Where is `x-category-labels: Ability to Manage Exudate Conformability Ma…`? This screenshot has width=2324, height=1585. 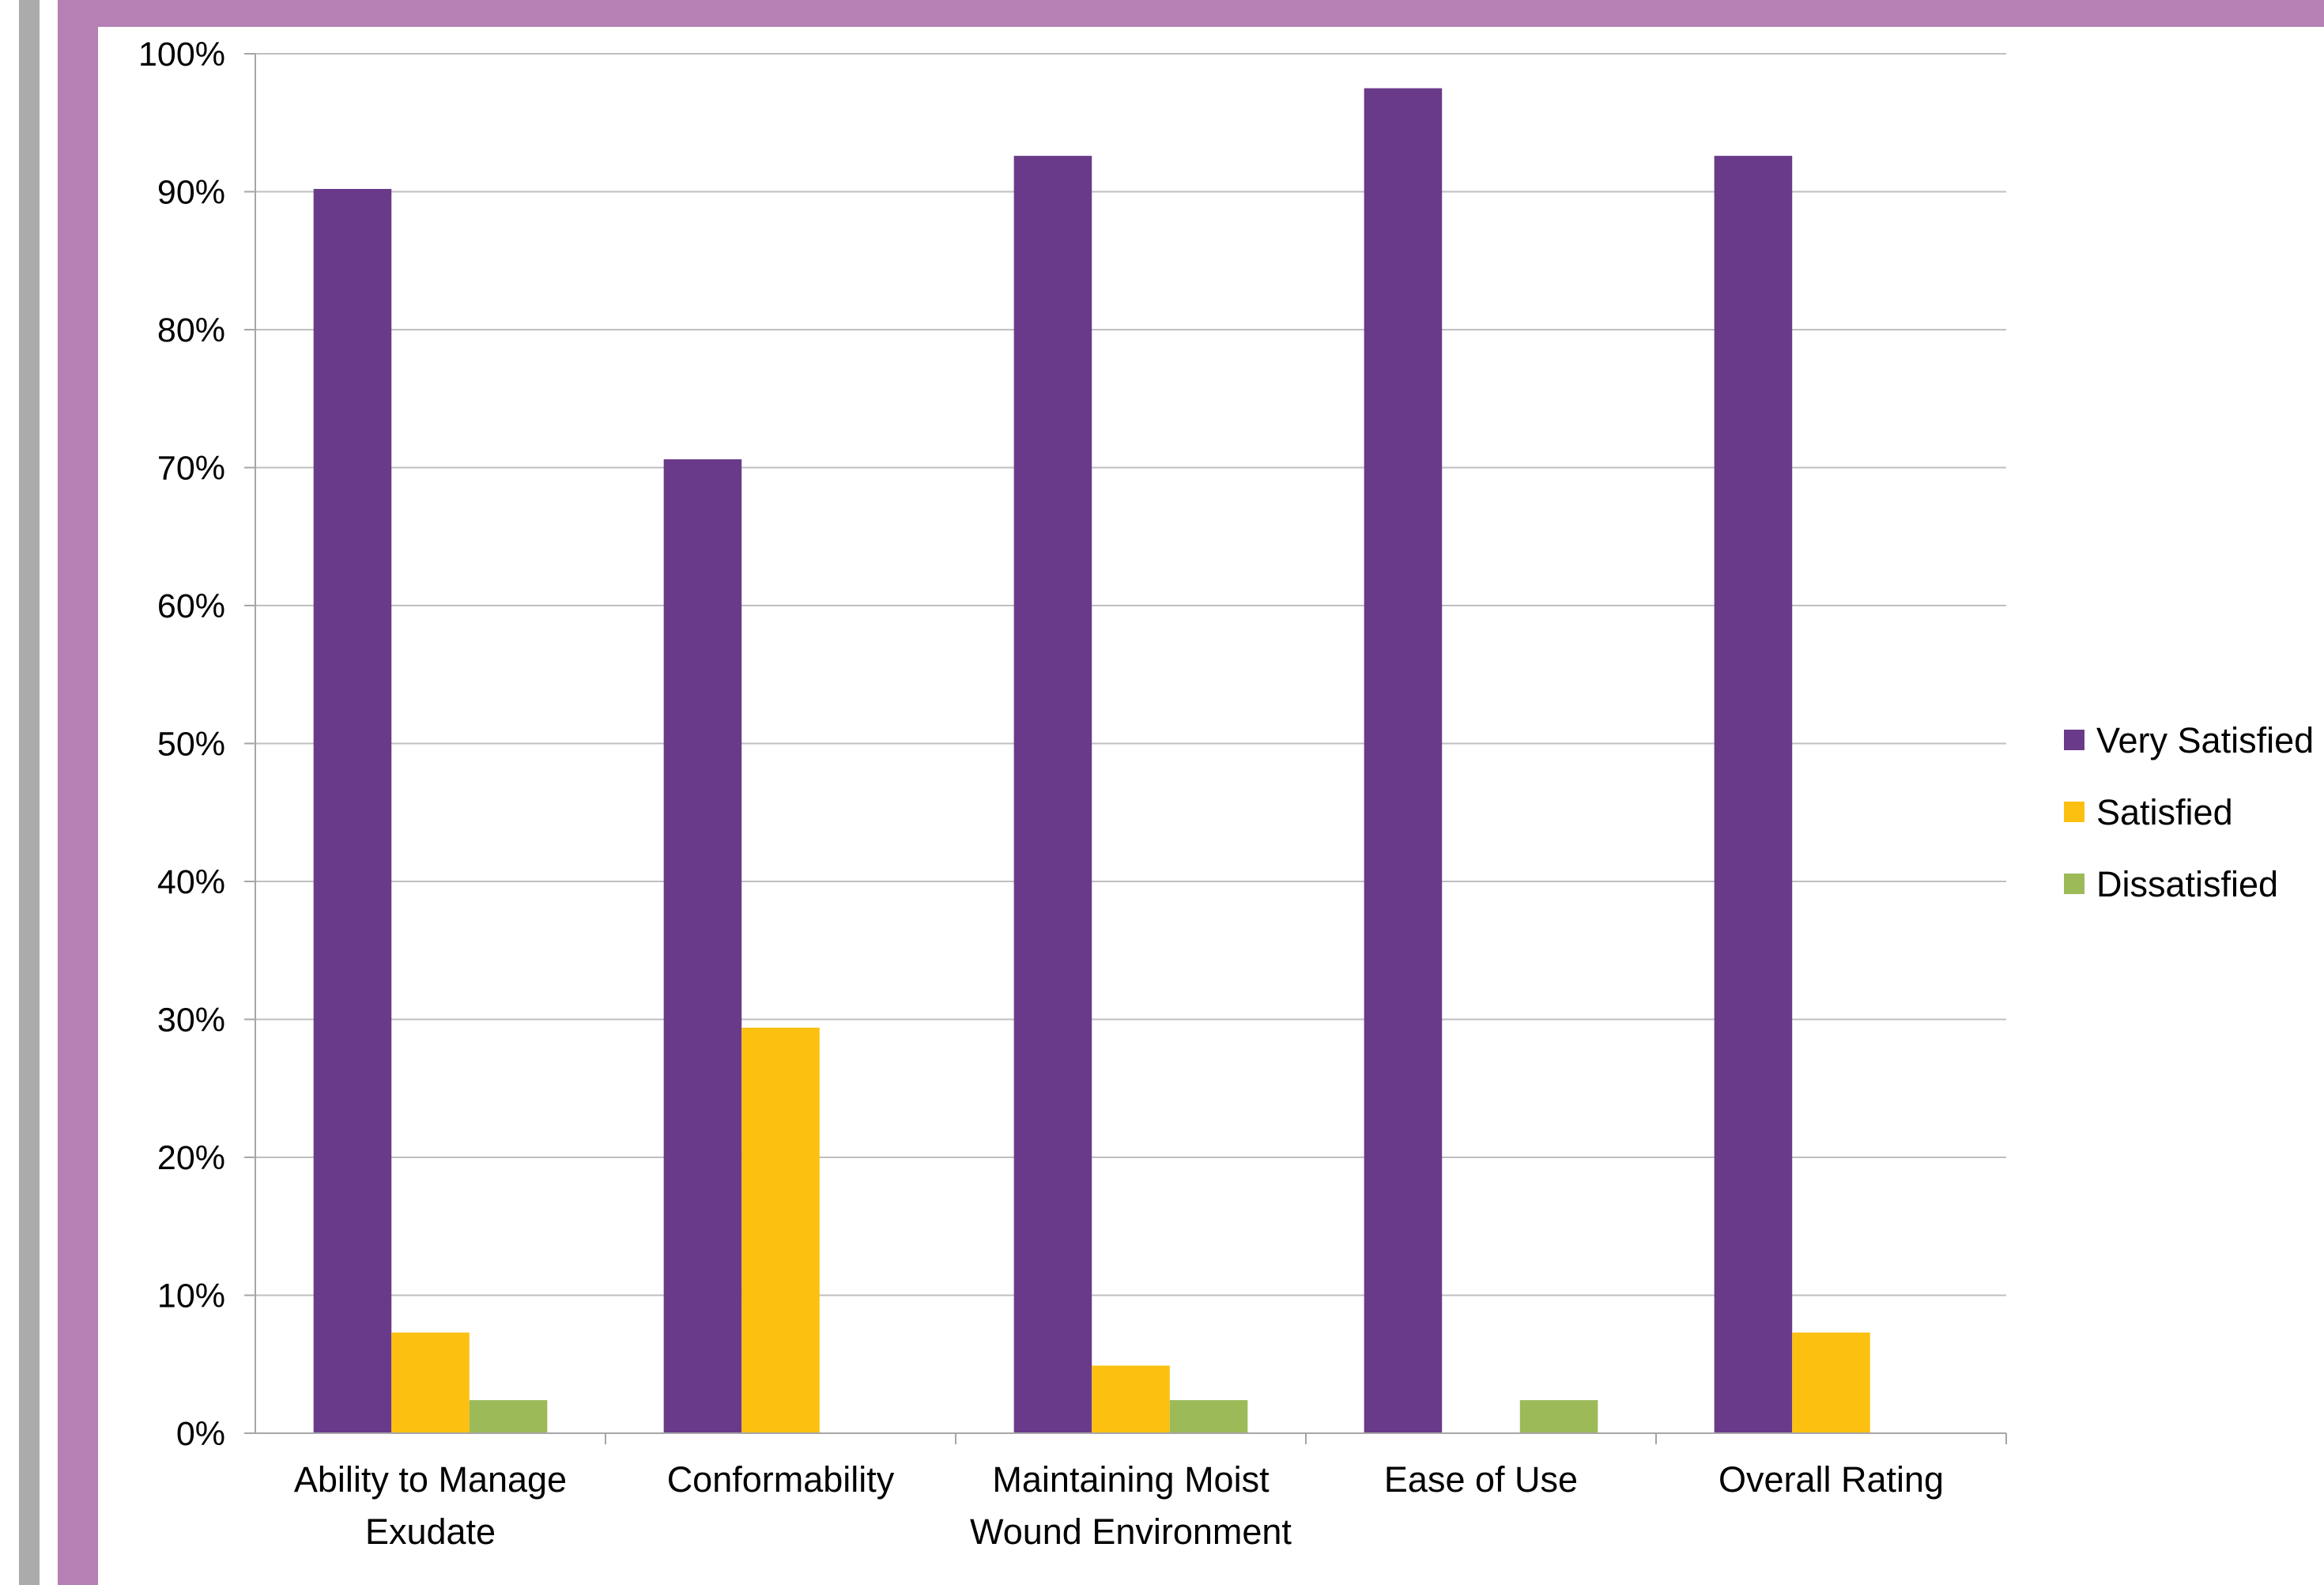
x-category-labels: Ability to Manage Exudate Conformability Ma… is located at coordinates (1119, 1505).